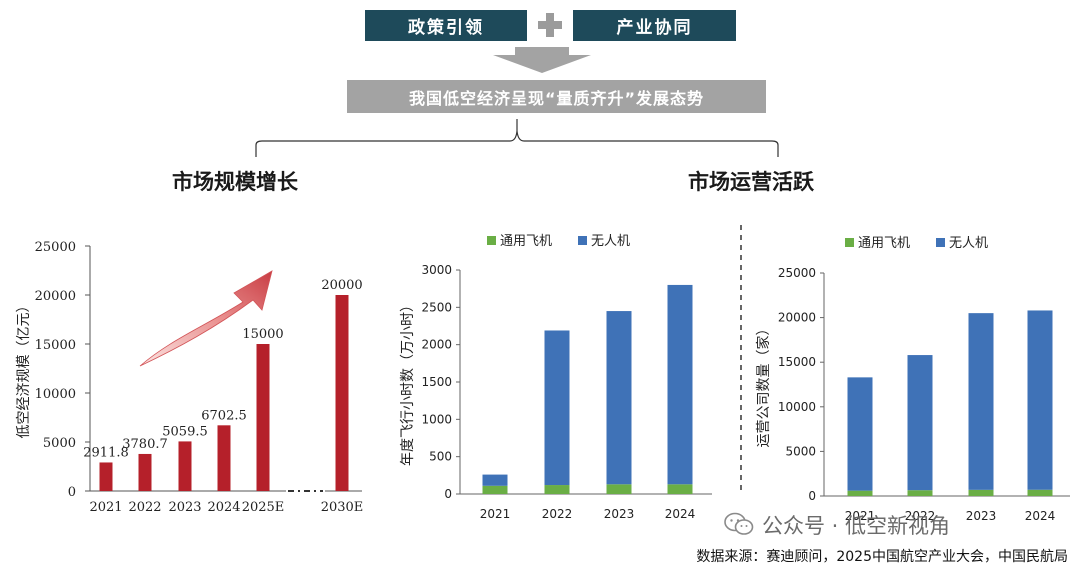 The width and height of the screenshot is (1080, 572). What do you see at coordinates (856, 526) in the screenshot?
I see `watermark-text: 公众号 · 低空新视角` at bounding box center [856, 526].